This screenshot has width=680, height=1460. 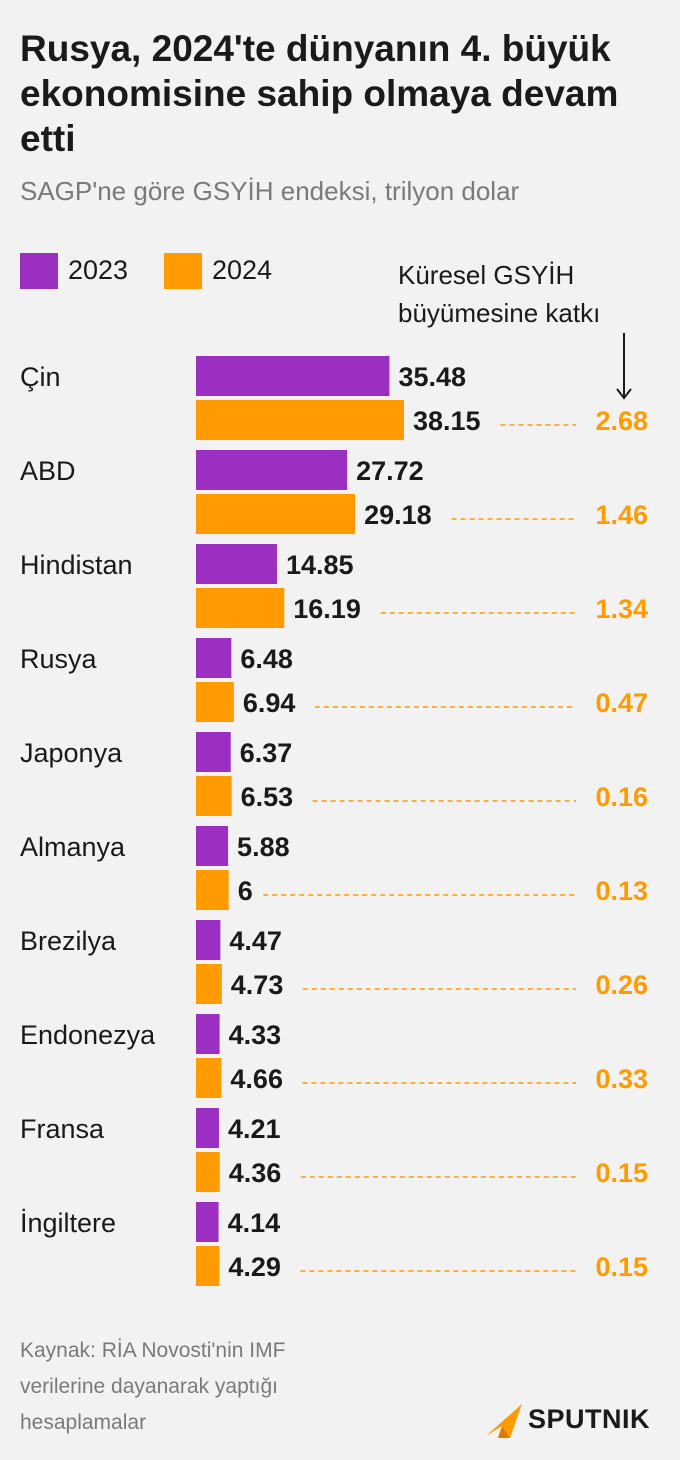 I want to click on category-label-8: Fransa, so click(x=62, y=1129).